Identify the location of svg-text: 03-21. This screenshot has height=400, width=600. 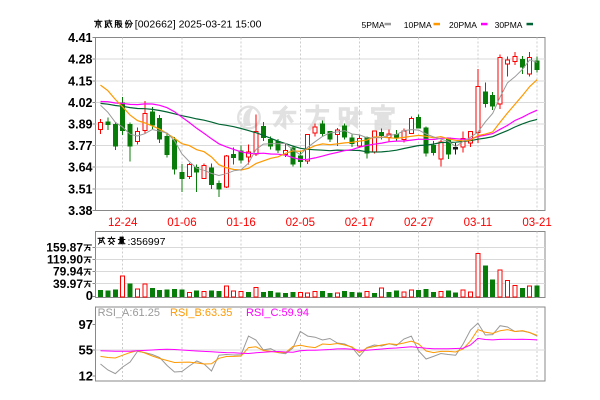
(536, 223).